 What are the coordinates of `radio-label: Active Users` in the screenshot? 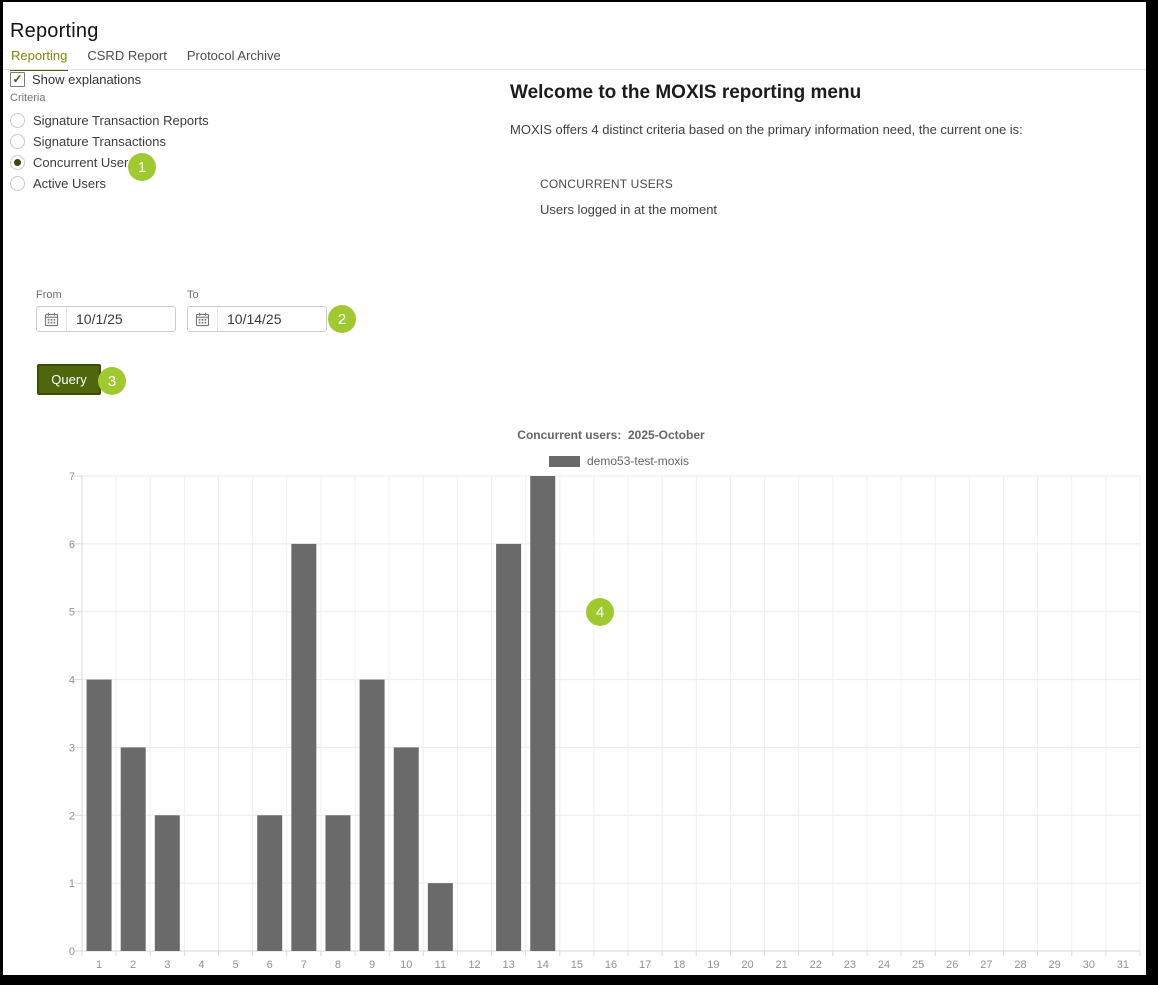 It's located at (69, 183).